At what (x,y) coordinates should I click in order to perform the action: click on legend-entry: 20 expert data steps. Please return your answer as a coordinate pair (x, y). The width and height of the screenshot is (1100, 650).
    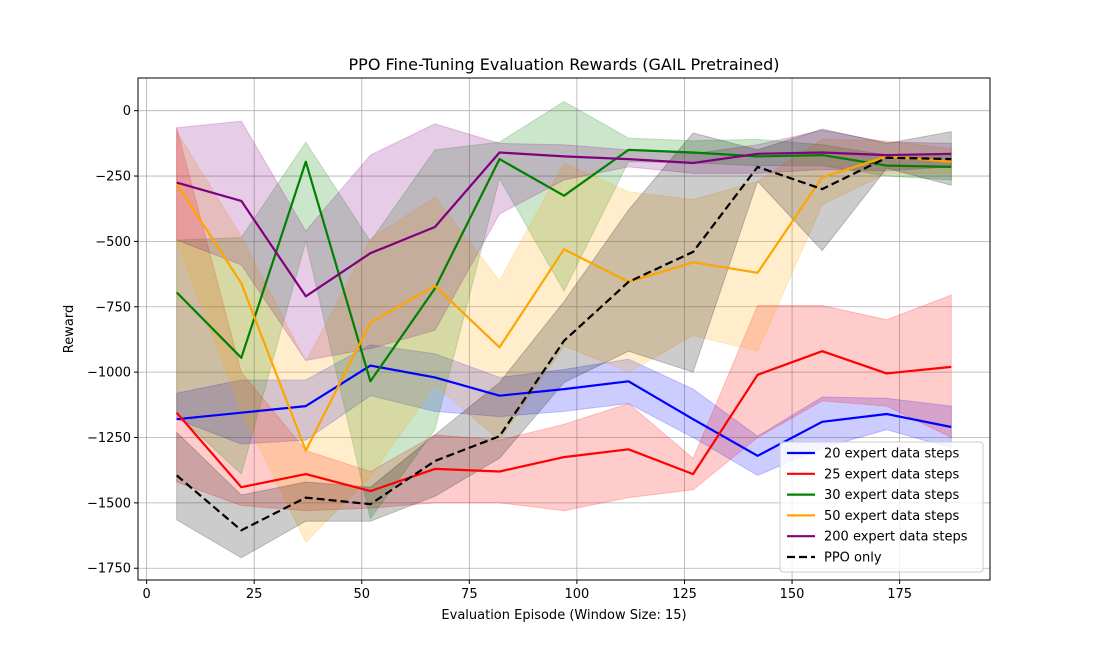
    Looking at the image, I should click on (891, 454).